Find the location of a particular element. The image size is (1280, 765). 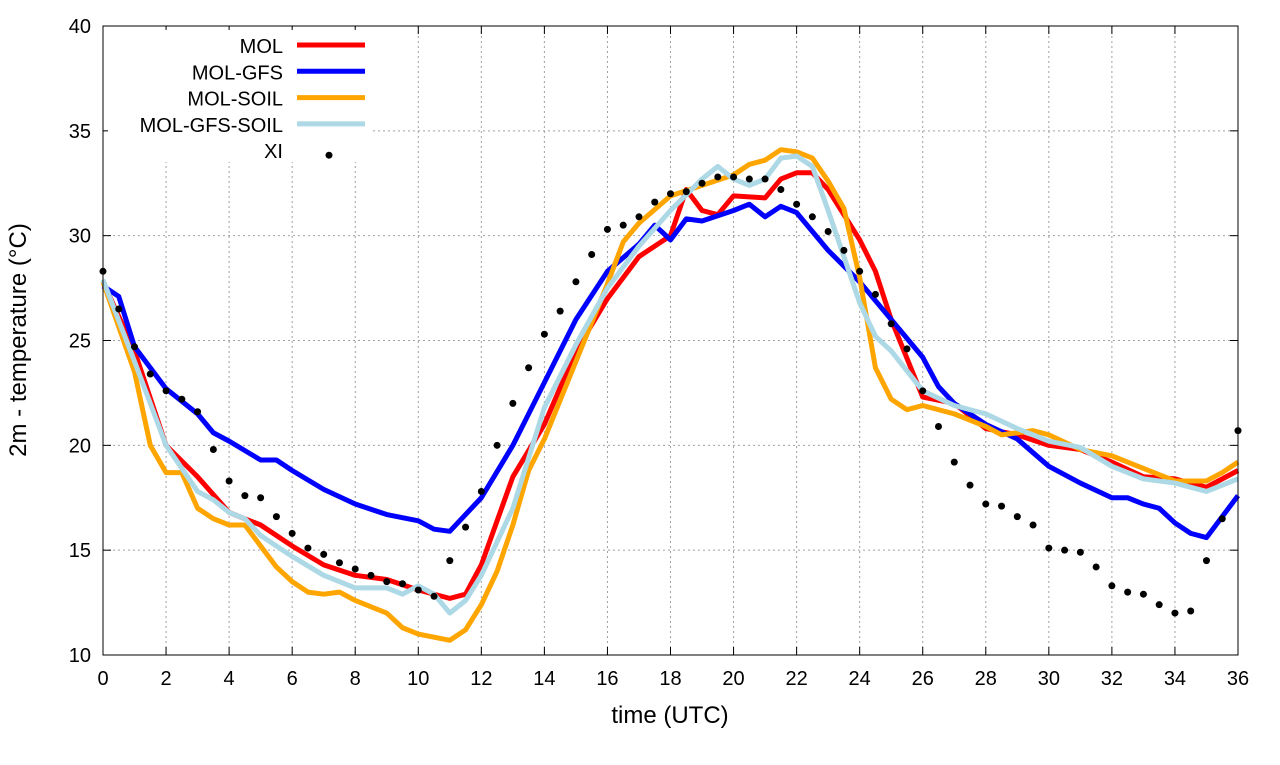

x-tick-label: 2 is located at coordinates (165, 679).